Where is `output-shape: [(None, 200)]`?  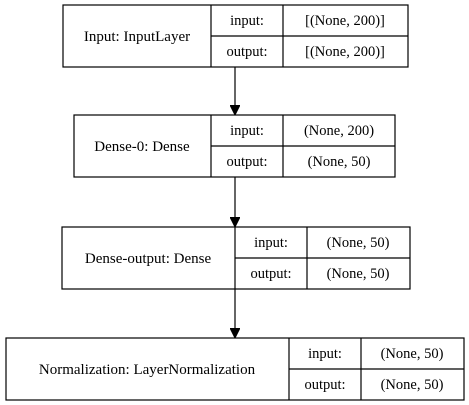
output-shape: [(None, 200)] is located at coordinates (345, 52).